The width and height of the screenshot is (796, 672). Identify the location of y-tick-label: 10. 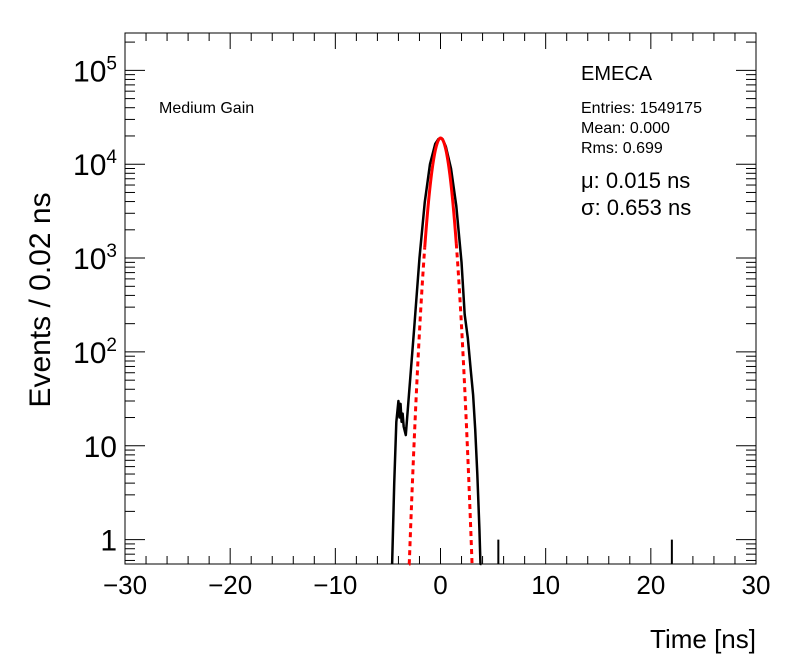
(100, 447).